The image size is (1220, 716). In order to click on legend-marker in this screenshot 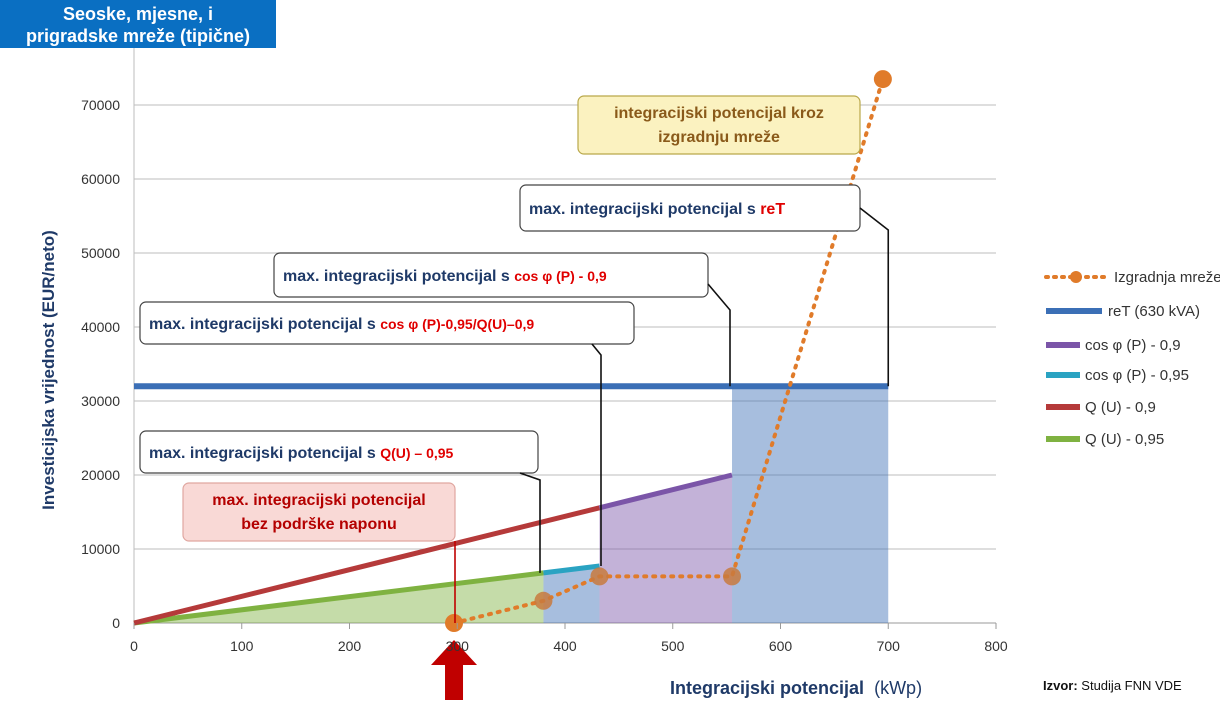, I will do `click(1076, 277)`.